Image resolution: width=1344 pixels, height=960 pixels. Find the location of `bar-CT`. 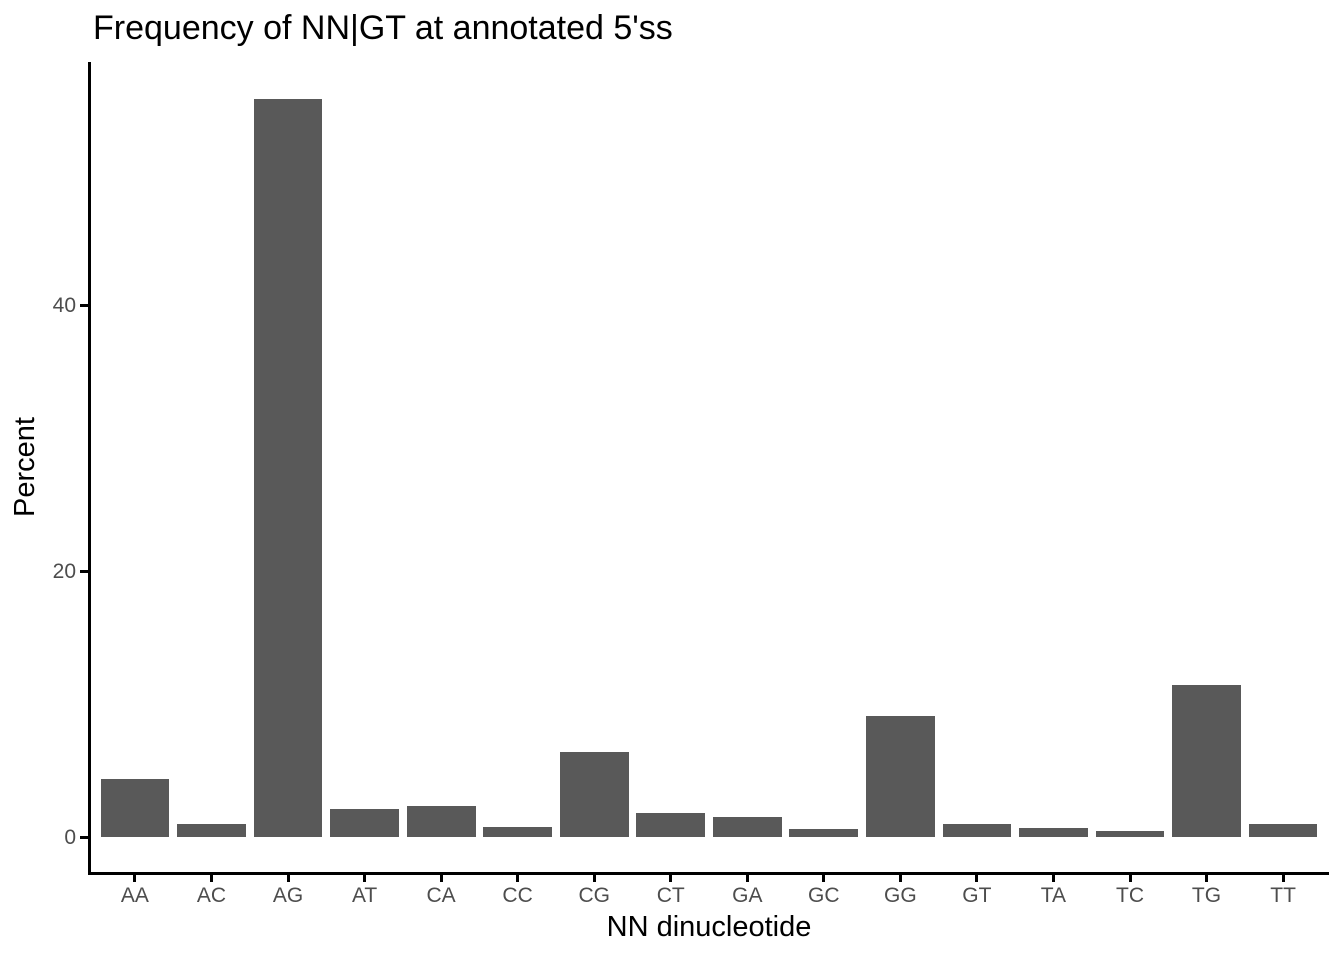

bar-CT is located at coordinates (671, 825).